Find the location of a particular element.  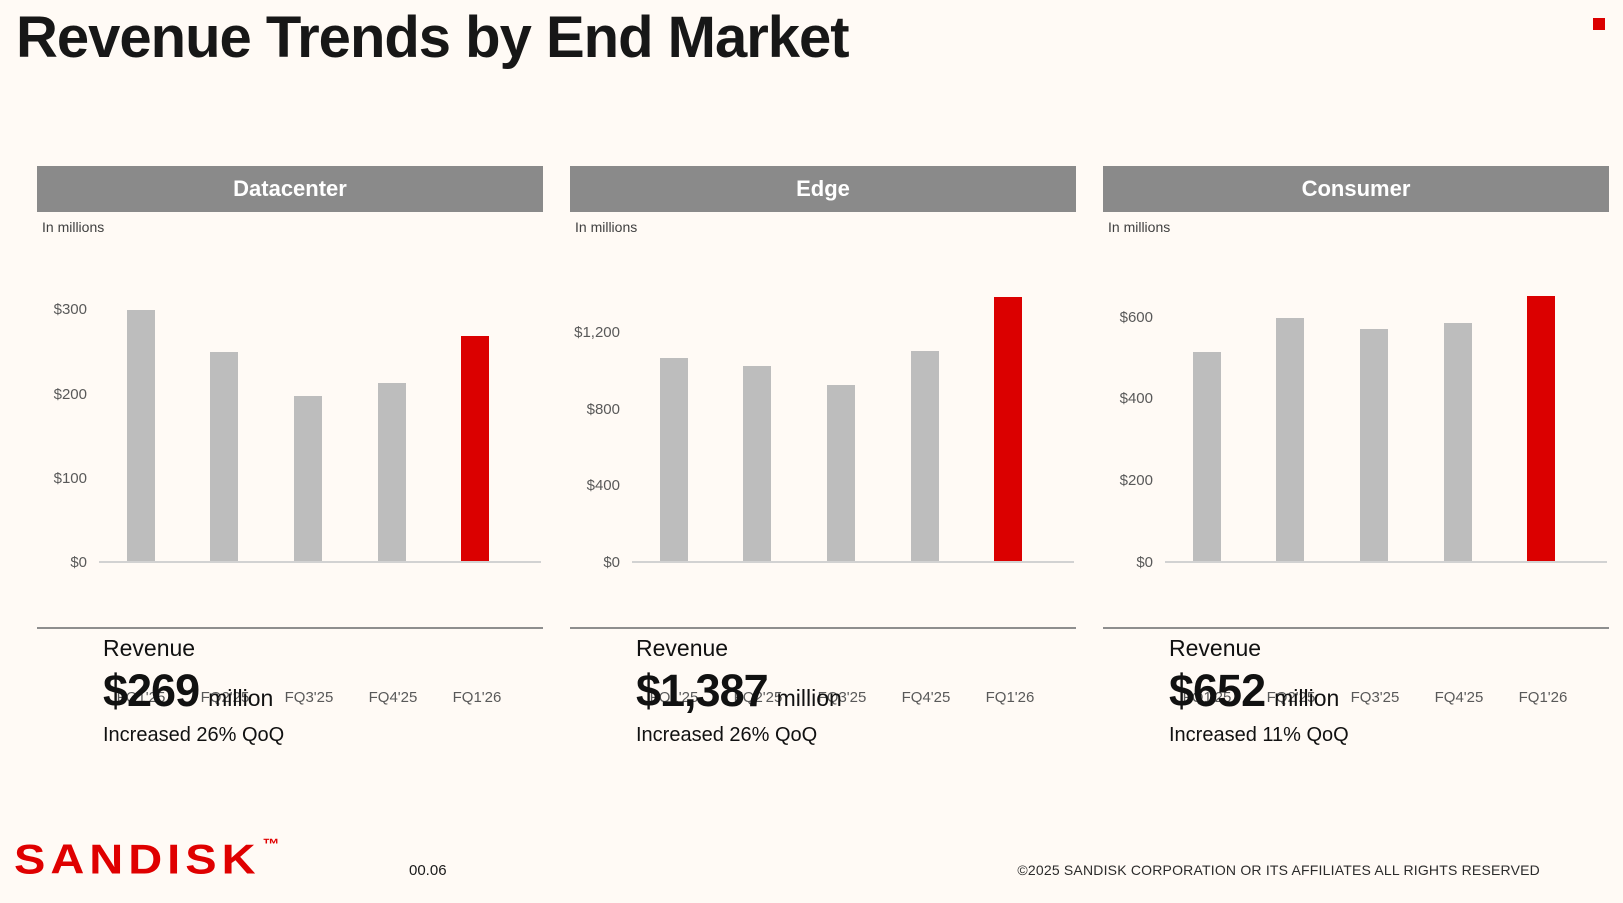

edge-stats: Revenue $1,387 million Increased 26% QoQ is located at coordinates (739, 691).